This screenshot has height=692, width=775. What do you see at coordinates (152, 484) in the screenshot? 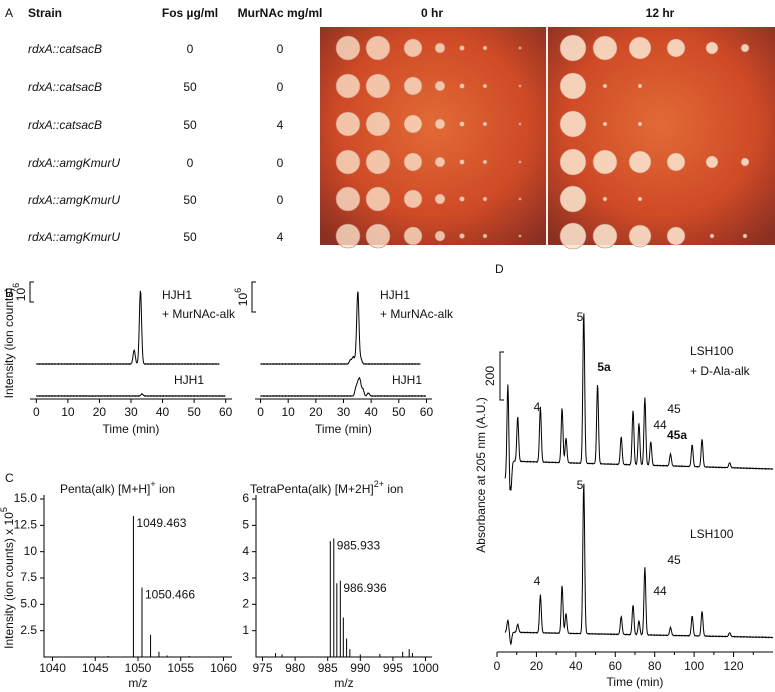
I see `chart-title-part: +` at bounding box center [152, 484].